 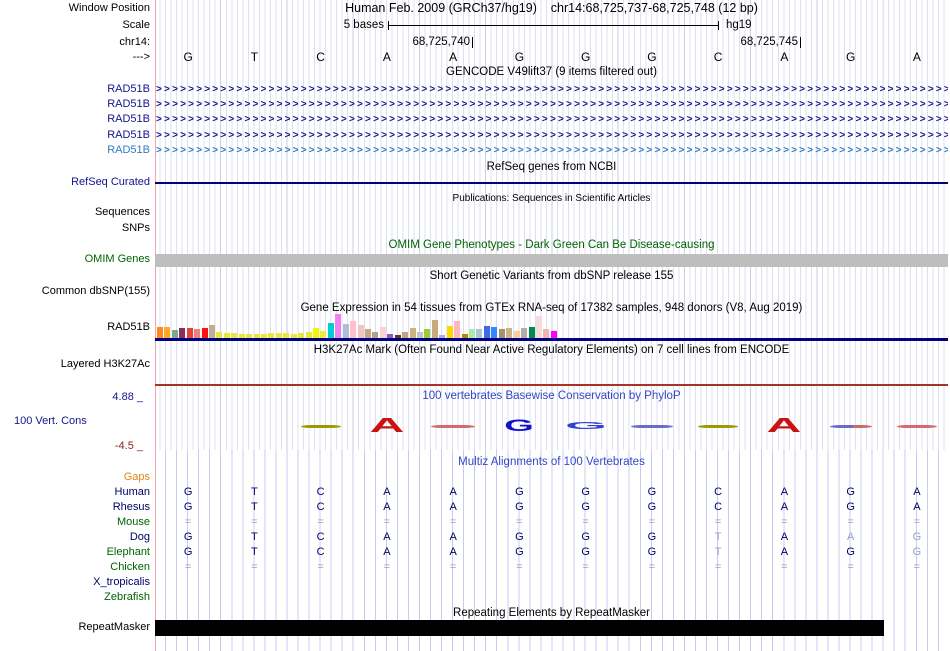 I want to click on align-row-label: Zebrafish, so click(x=127, y=597).